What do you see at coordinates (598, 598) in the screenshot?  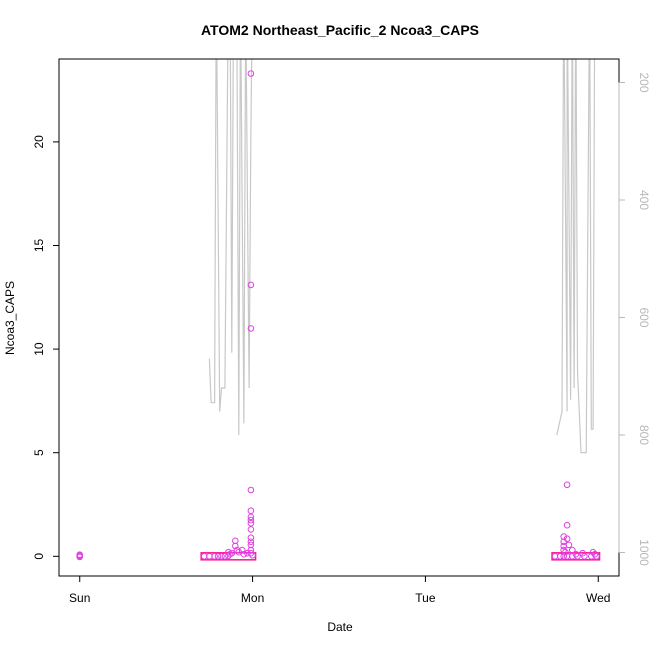 I see `x-tick-label-3: Wed` at bounding box center [598, 598].